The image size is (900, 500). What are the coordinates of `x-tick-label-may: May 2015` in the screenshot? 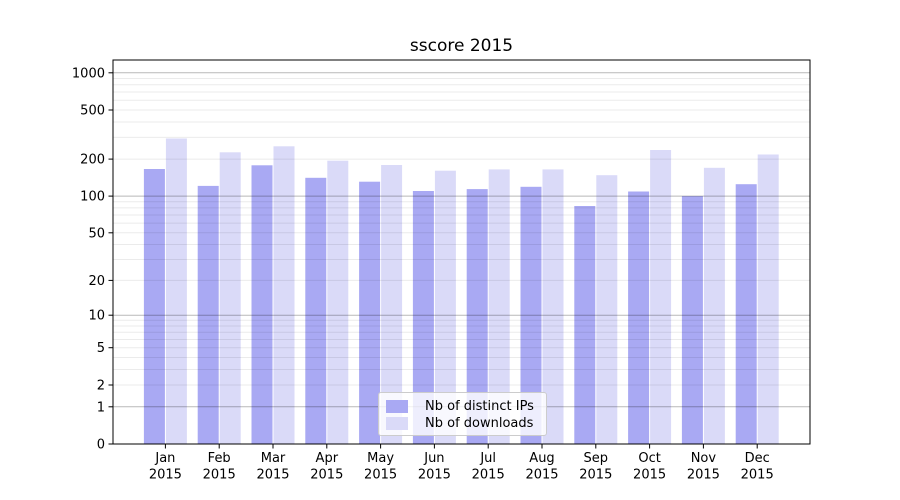 It's located at (380, 467).